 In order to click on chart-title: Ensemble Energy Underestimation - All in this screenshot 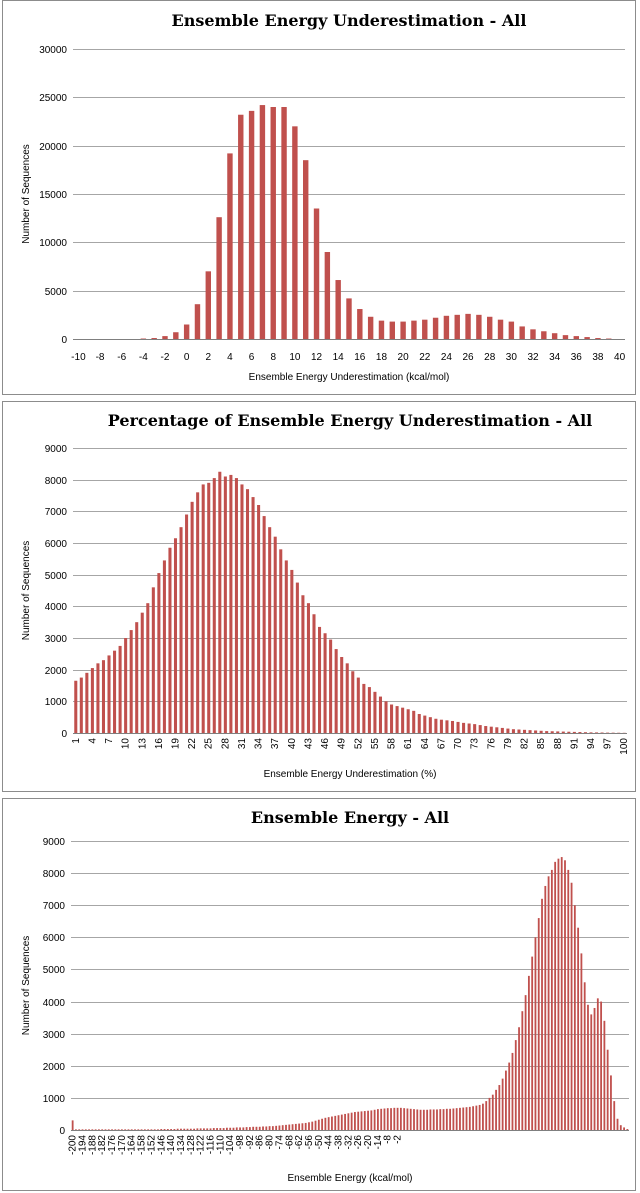, I will do `click(349, 20)`.